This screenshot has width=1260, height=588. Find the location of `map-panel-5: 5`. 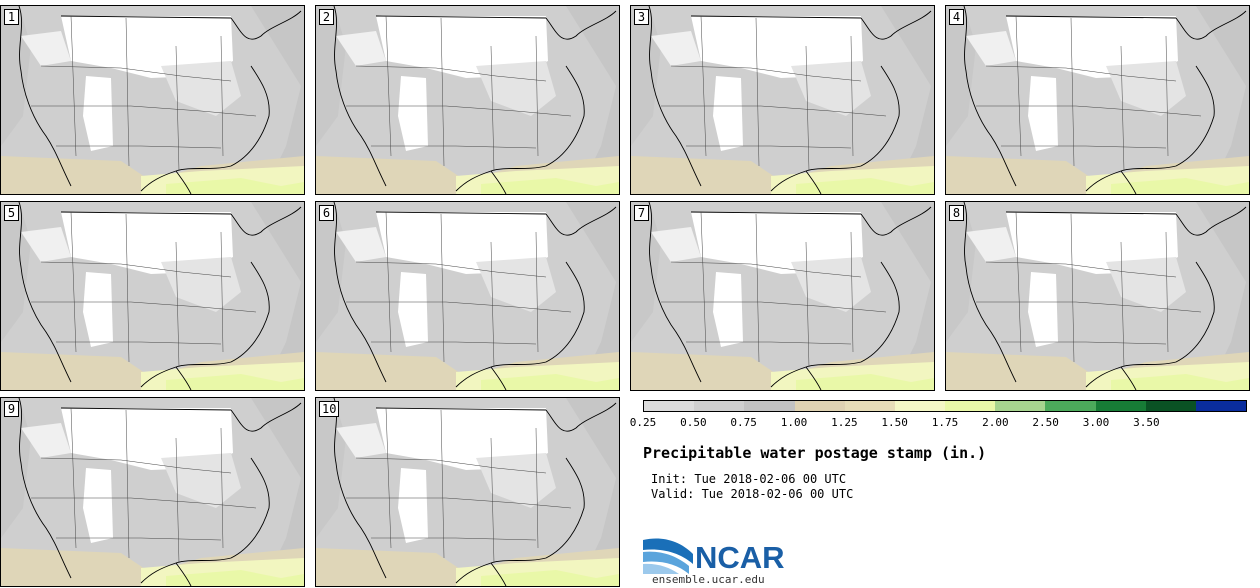

map-panel-5: 5 is located at coordinates (152, 296).